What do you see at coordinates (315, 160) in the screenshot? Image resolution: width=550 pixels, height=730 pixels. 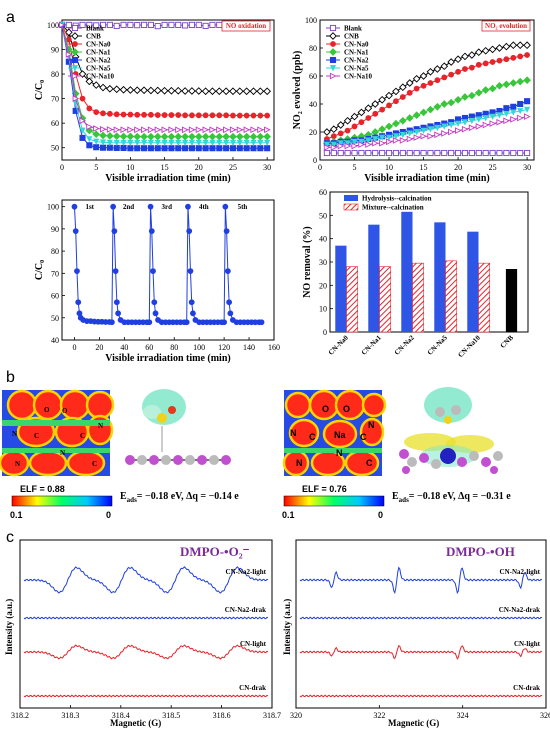 I see `y-tick-label-0: 0` at bounding box center [315, 160].